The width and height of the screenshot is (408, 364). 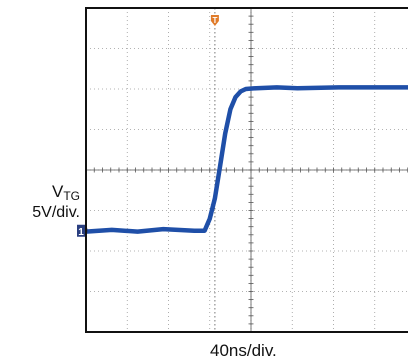 I want to click on trigger-marker-label: T, so click(x=214, y=20).